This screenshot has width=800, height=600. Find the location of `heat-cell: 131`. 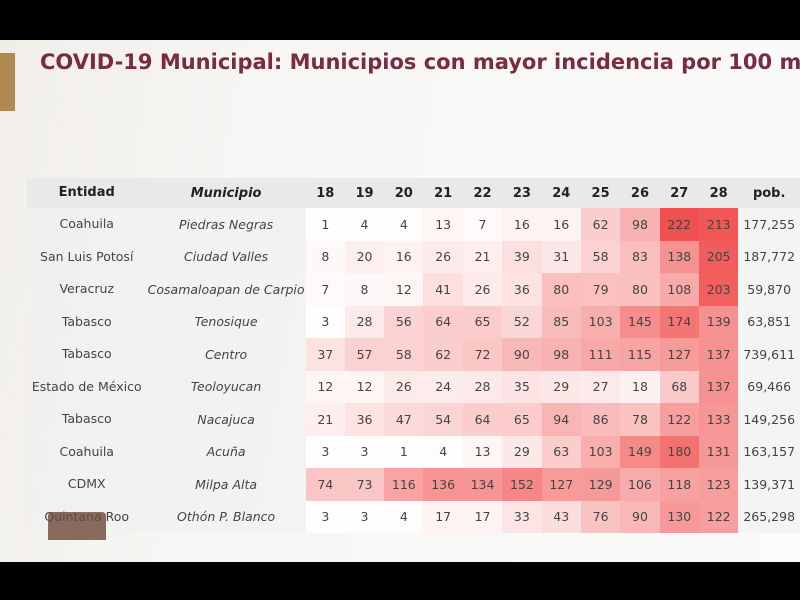

heat-cell: 131 is located at coordinates (719, 451).